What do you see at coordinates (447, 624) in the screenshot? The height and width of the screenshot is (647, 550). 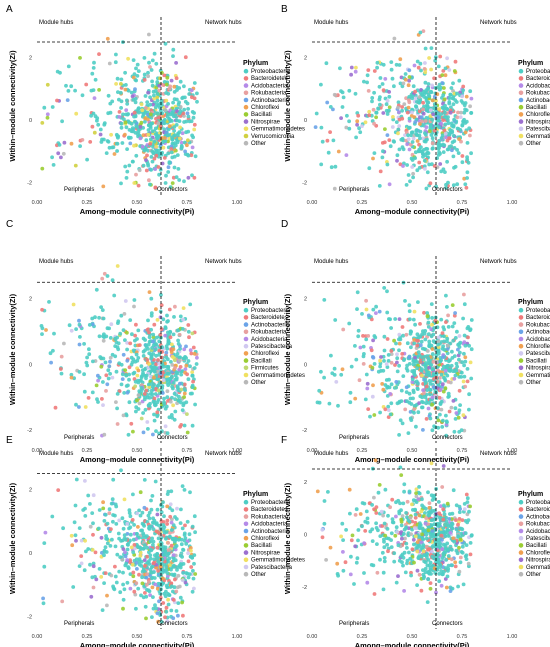 I see `quadrant-label-connectors: Connectors` at bounding box center [447, 624].